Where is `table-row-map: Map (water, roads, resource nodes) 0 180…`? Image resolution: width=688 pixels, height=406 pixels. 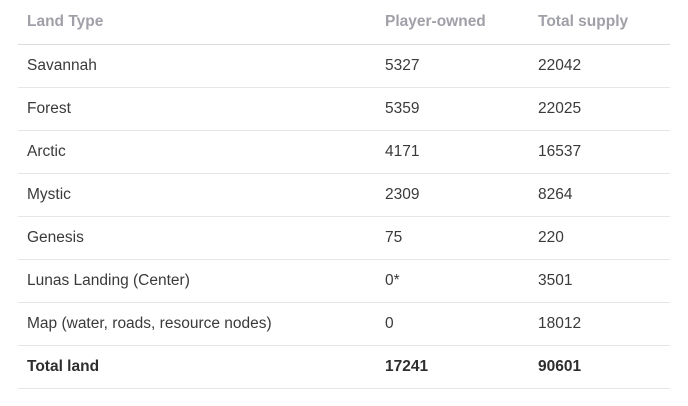 table-row-map: Map (water, roads, resource nodes) 0 180… is located at coordinates (344, 324).